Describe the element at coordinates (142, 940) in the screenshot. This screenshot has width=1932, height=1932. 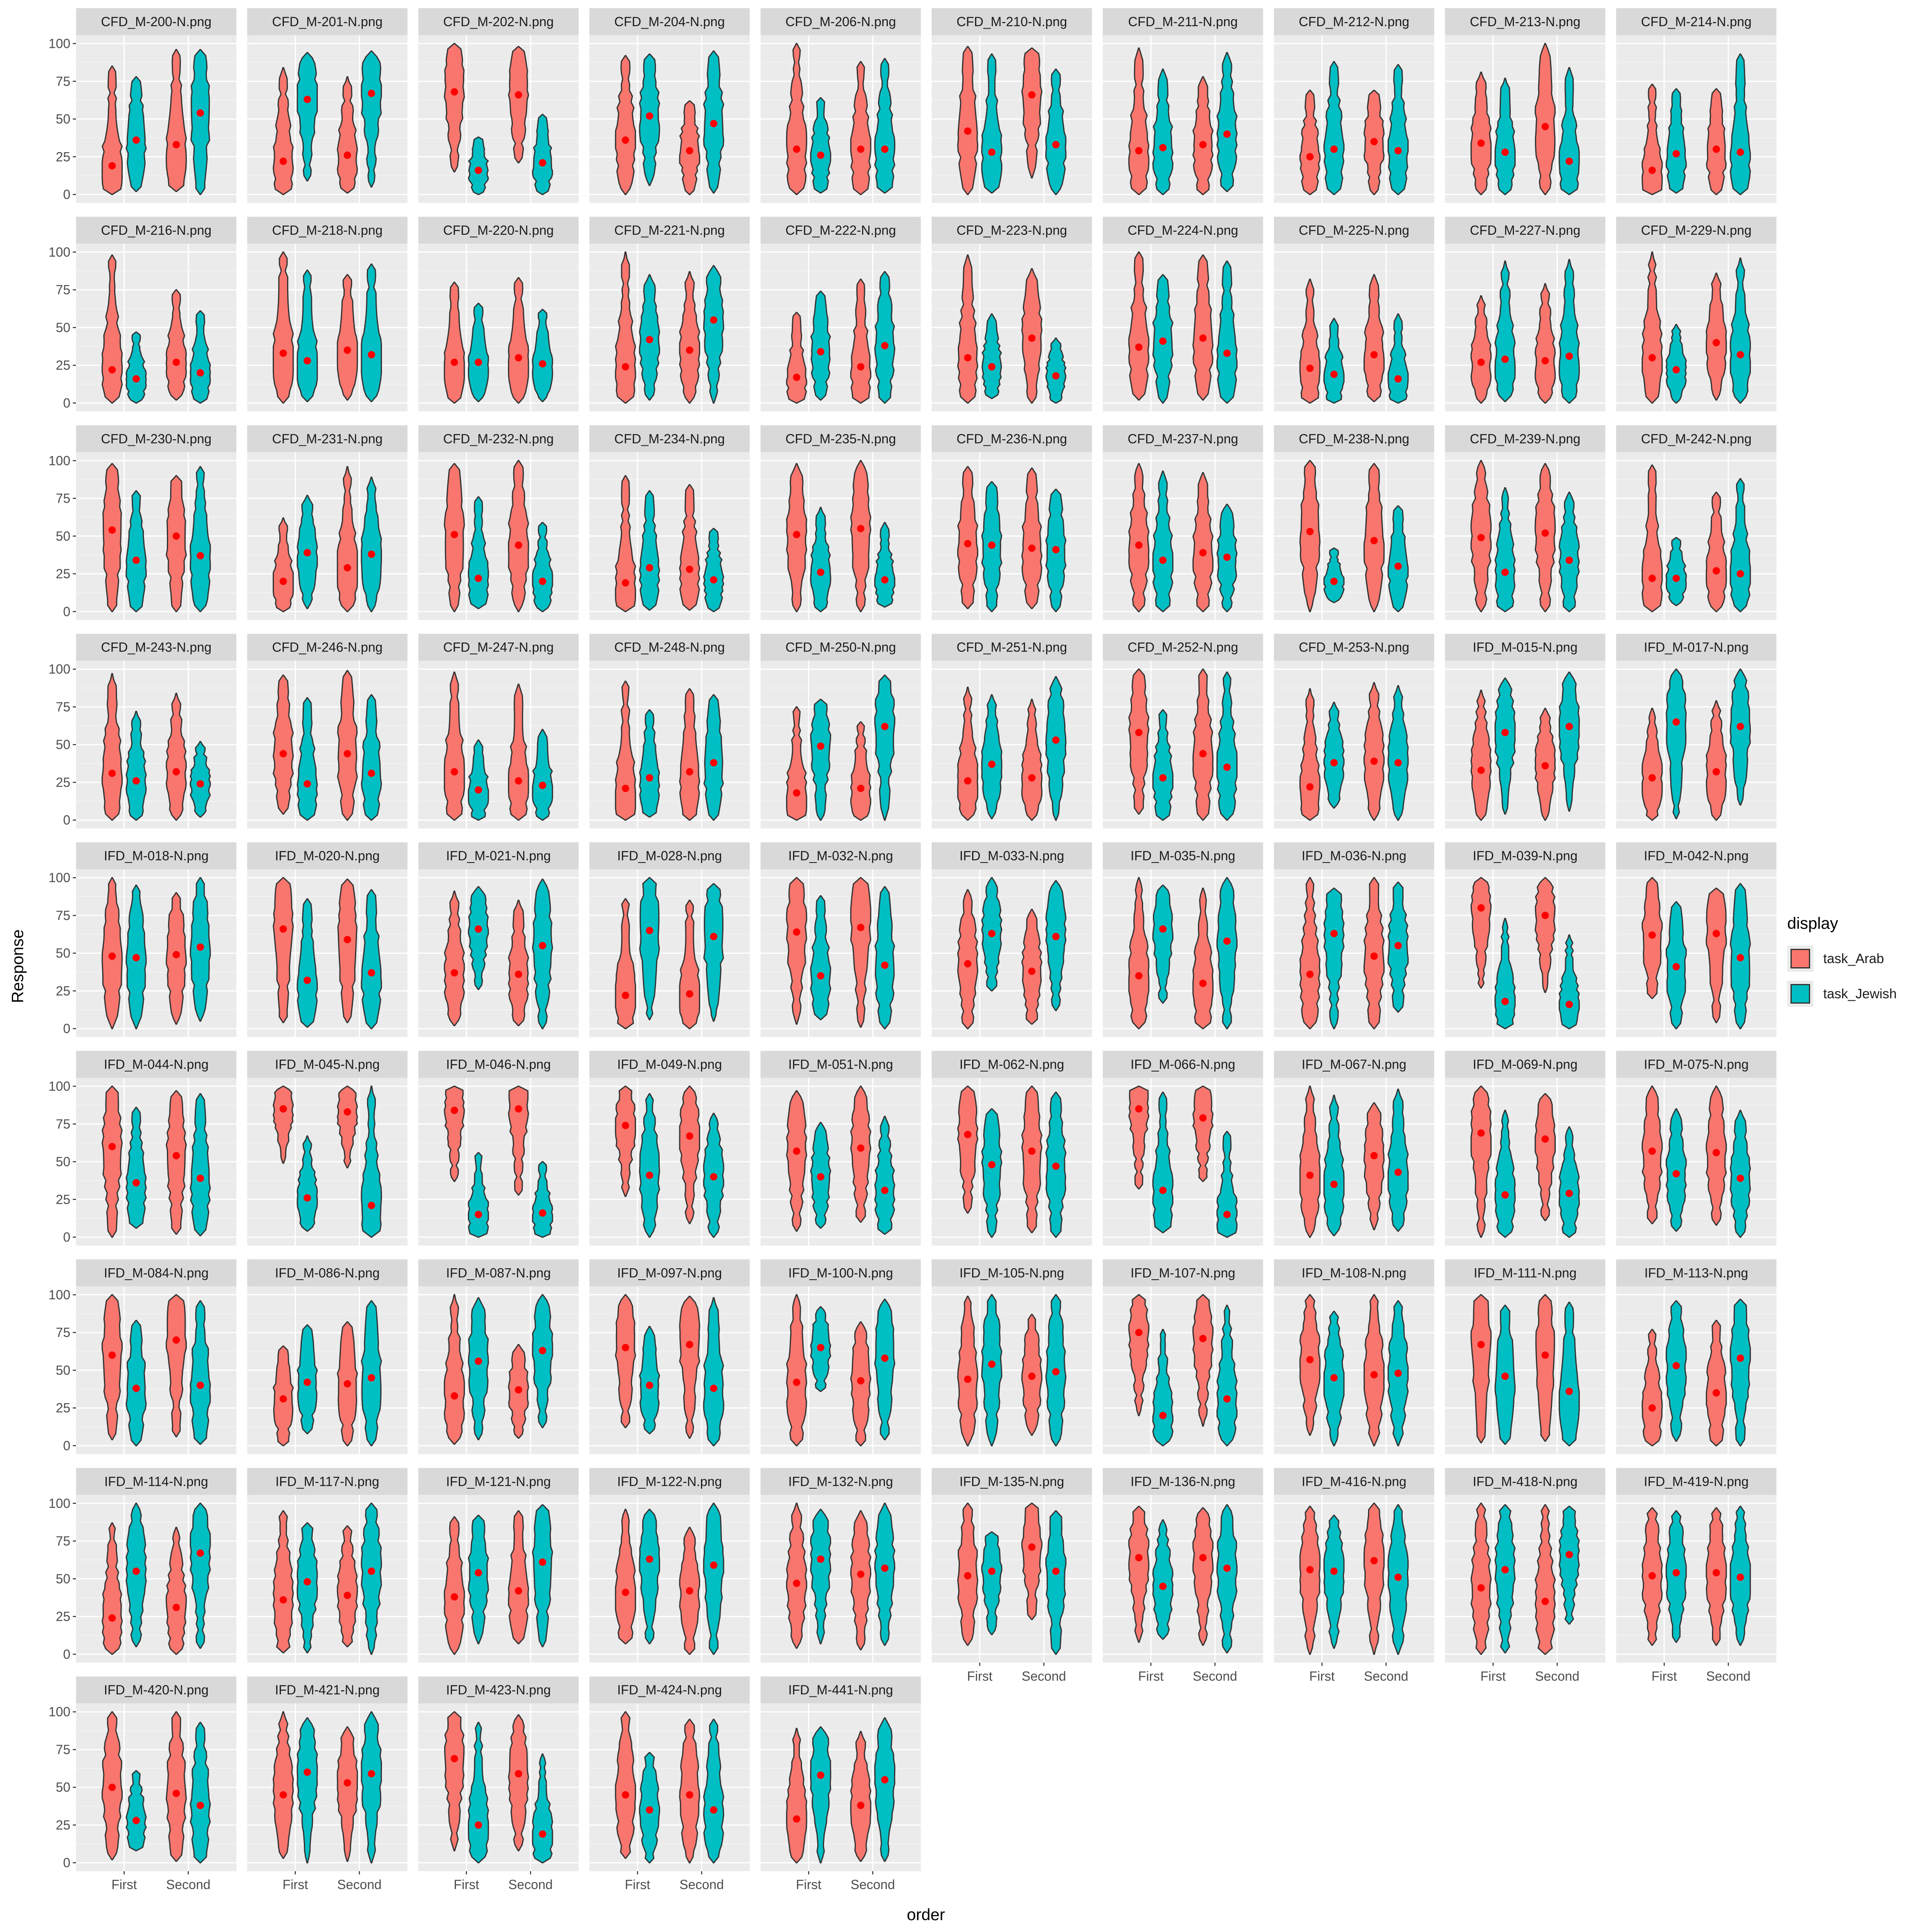
I see `facet-ifd-m-018-n-png: IFD_M-018-N.png 0 25 50 75 100` at that location.